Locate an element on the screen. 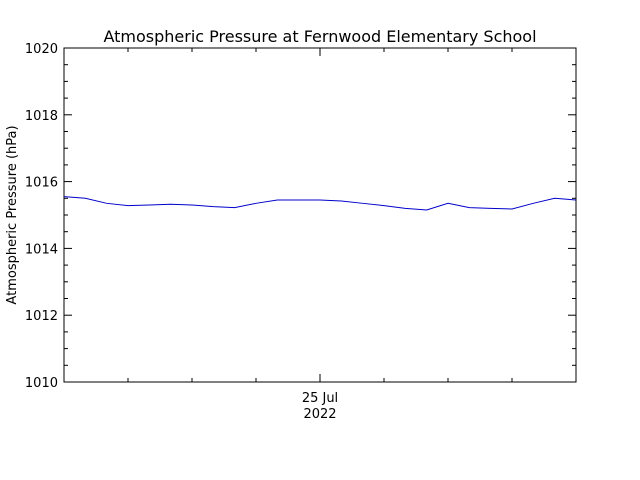  y-tick-label: 1020 is located at coordinates (41, 49).